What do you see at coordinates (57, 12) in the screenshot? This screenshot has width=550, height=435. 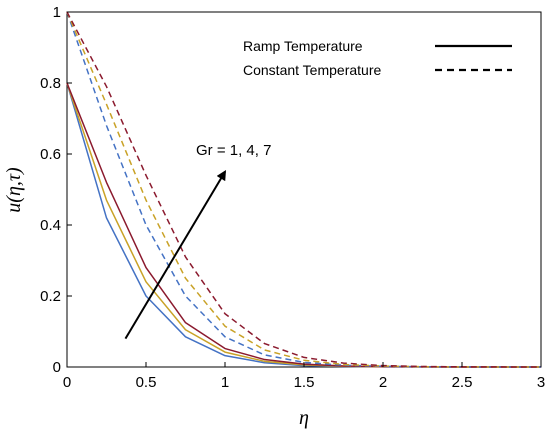 I see `y-tick-label: 1` at bounding box center [57, 12].